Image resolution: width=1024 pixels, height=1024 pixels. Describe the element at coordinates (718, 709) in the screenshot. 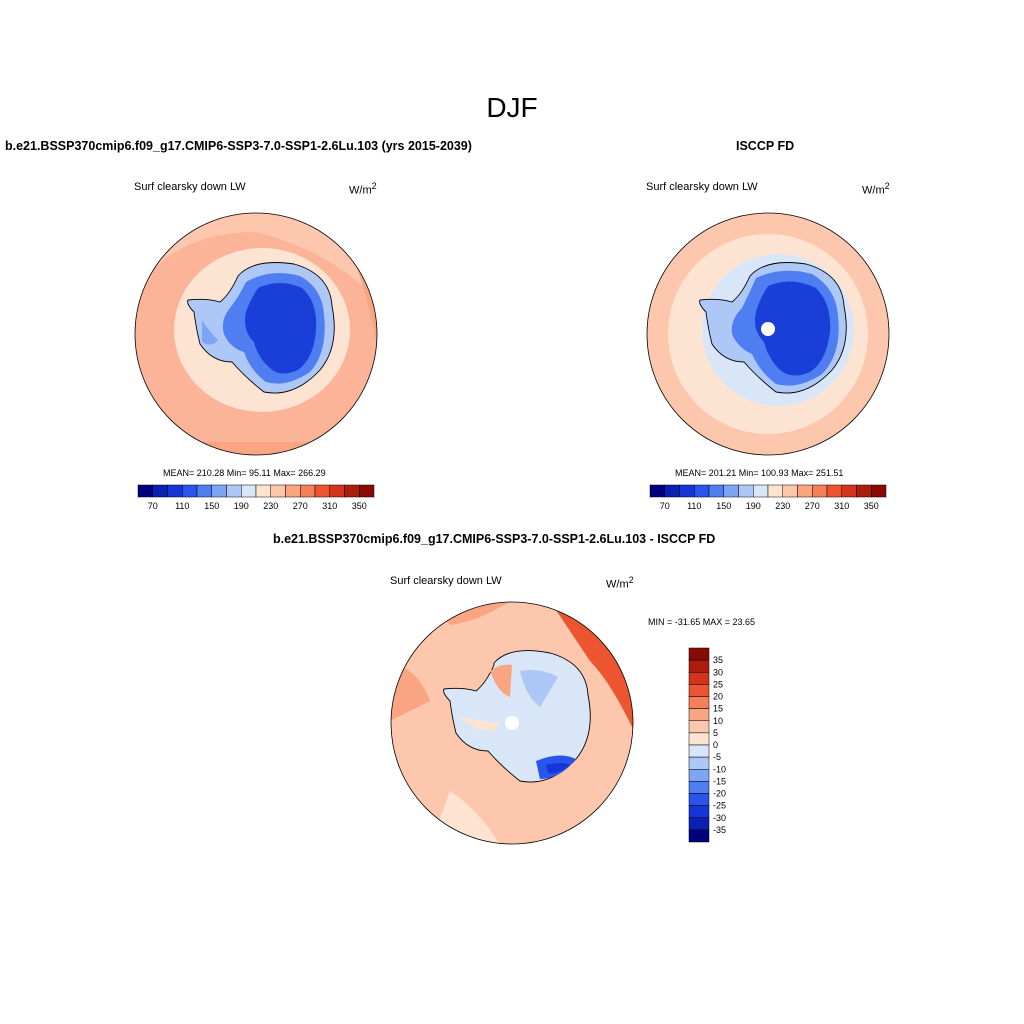

I see `diff-colorbar-tick-label: 15` at that location.